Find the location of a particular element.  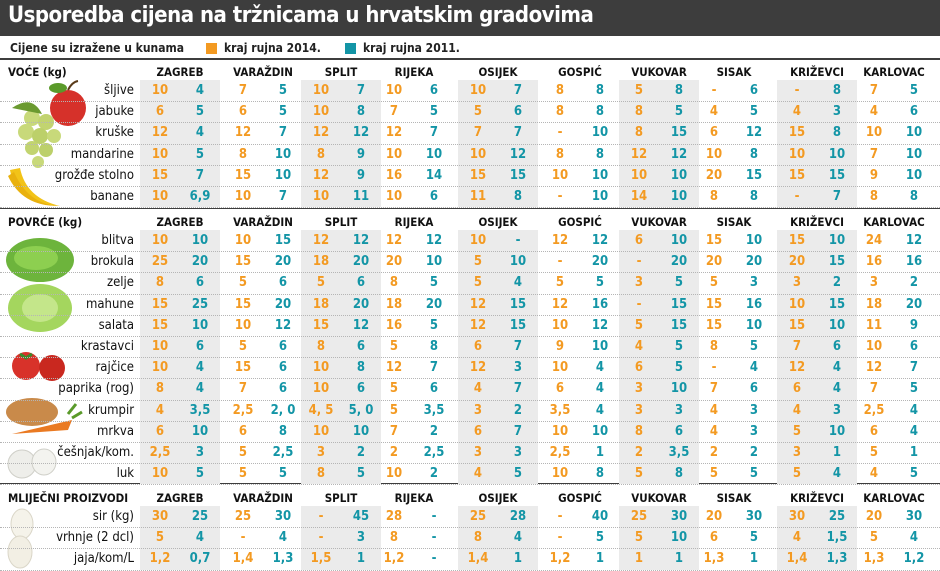

value-2011: 7 is located at coordinates (434, 133).